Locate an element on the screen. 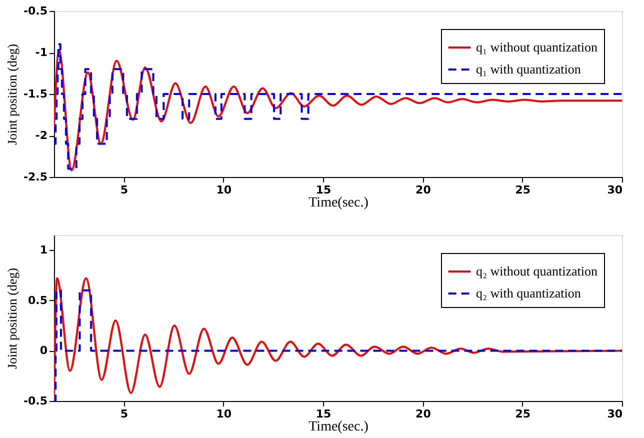  y-tick-label: 0.5 is located at coordinates (38, 300).